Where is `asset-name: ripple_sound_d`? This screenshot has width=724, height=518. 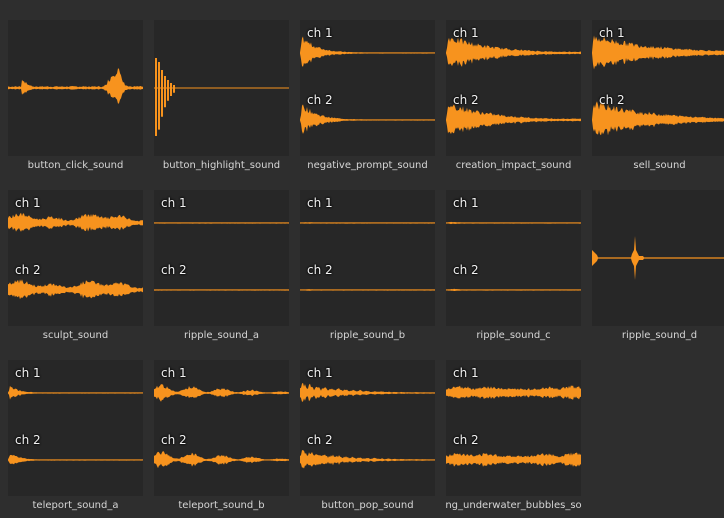 asset-name: ripple_sound_d is located at coordinates (659, 335).